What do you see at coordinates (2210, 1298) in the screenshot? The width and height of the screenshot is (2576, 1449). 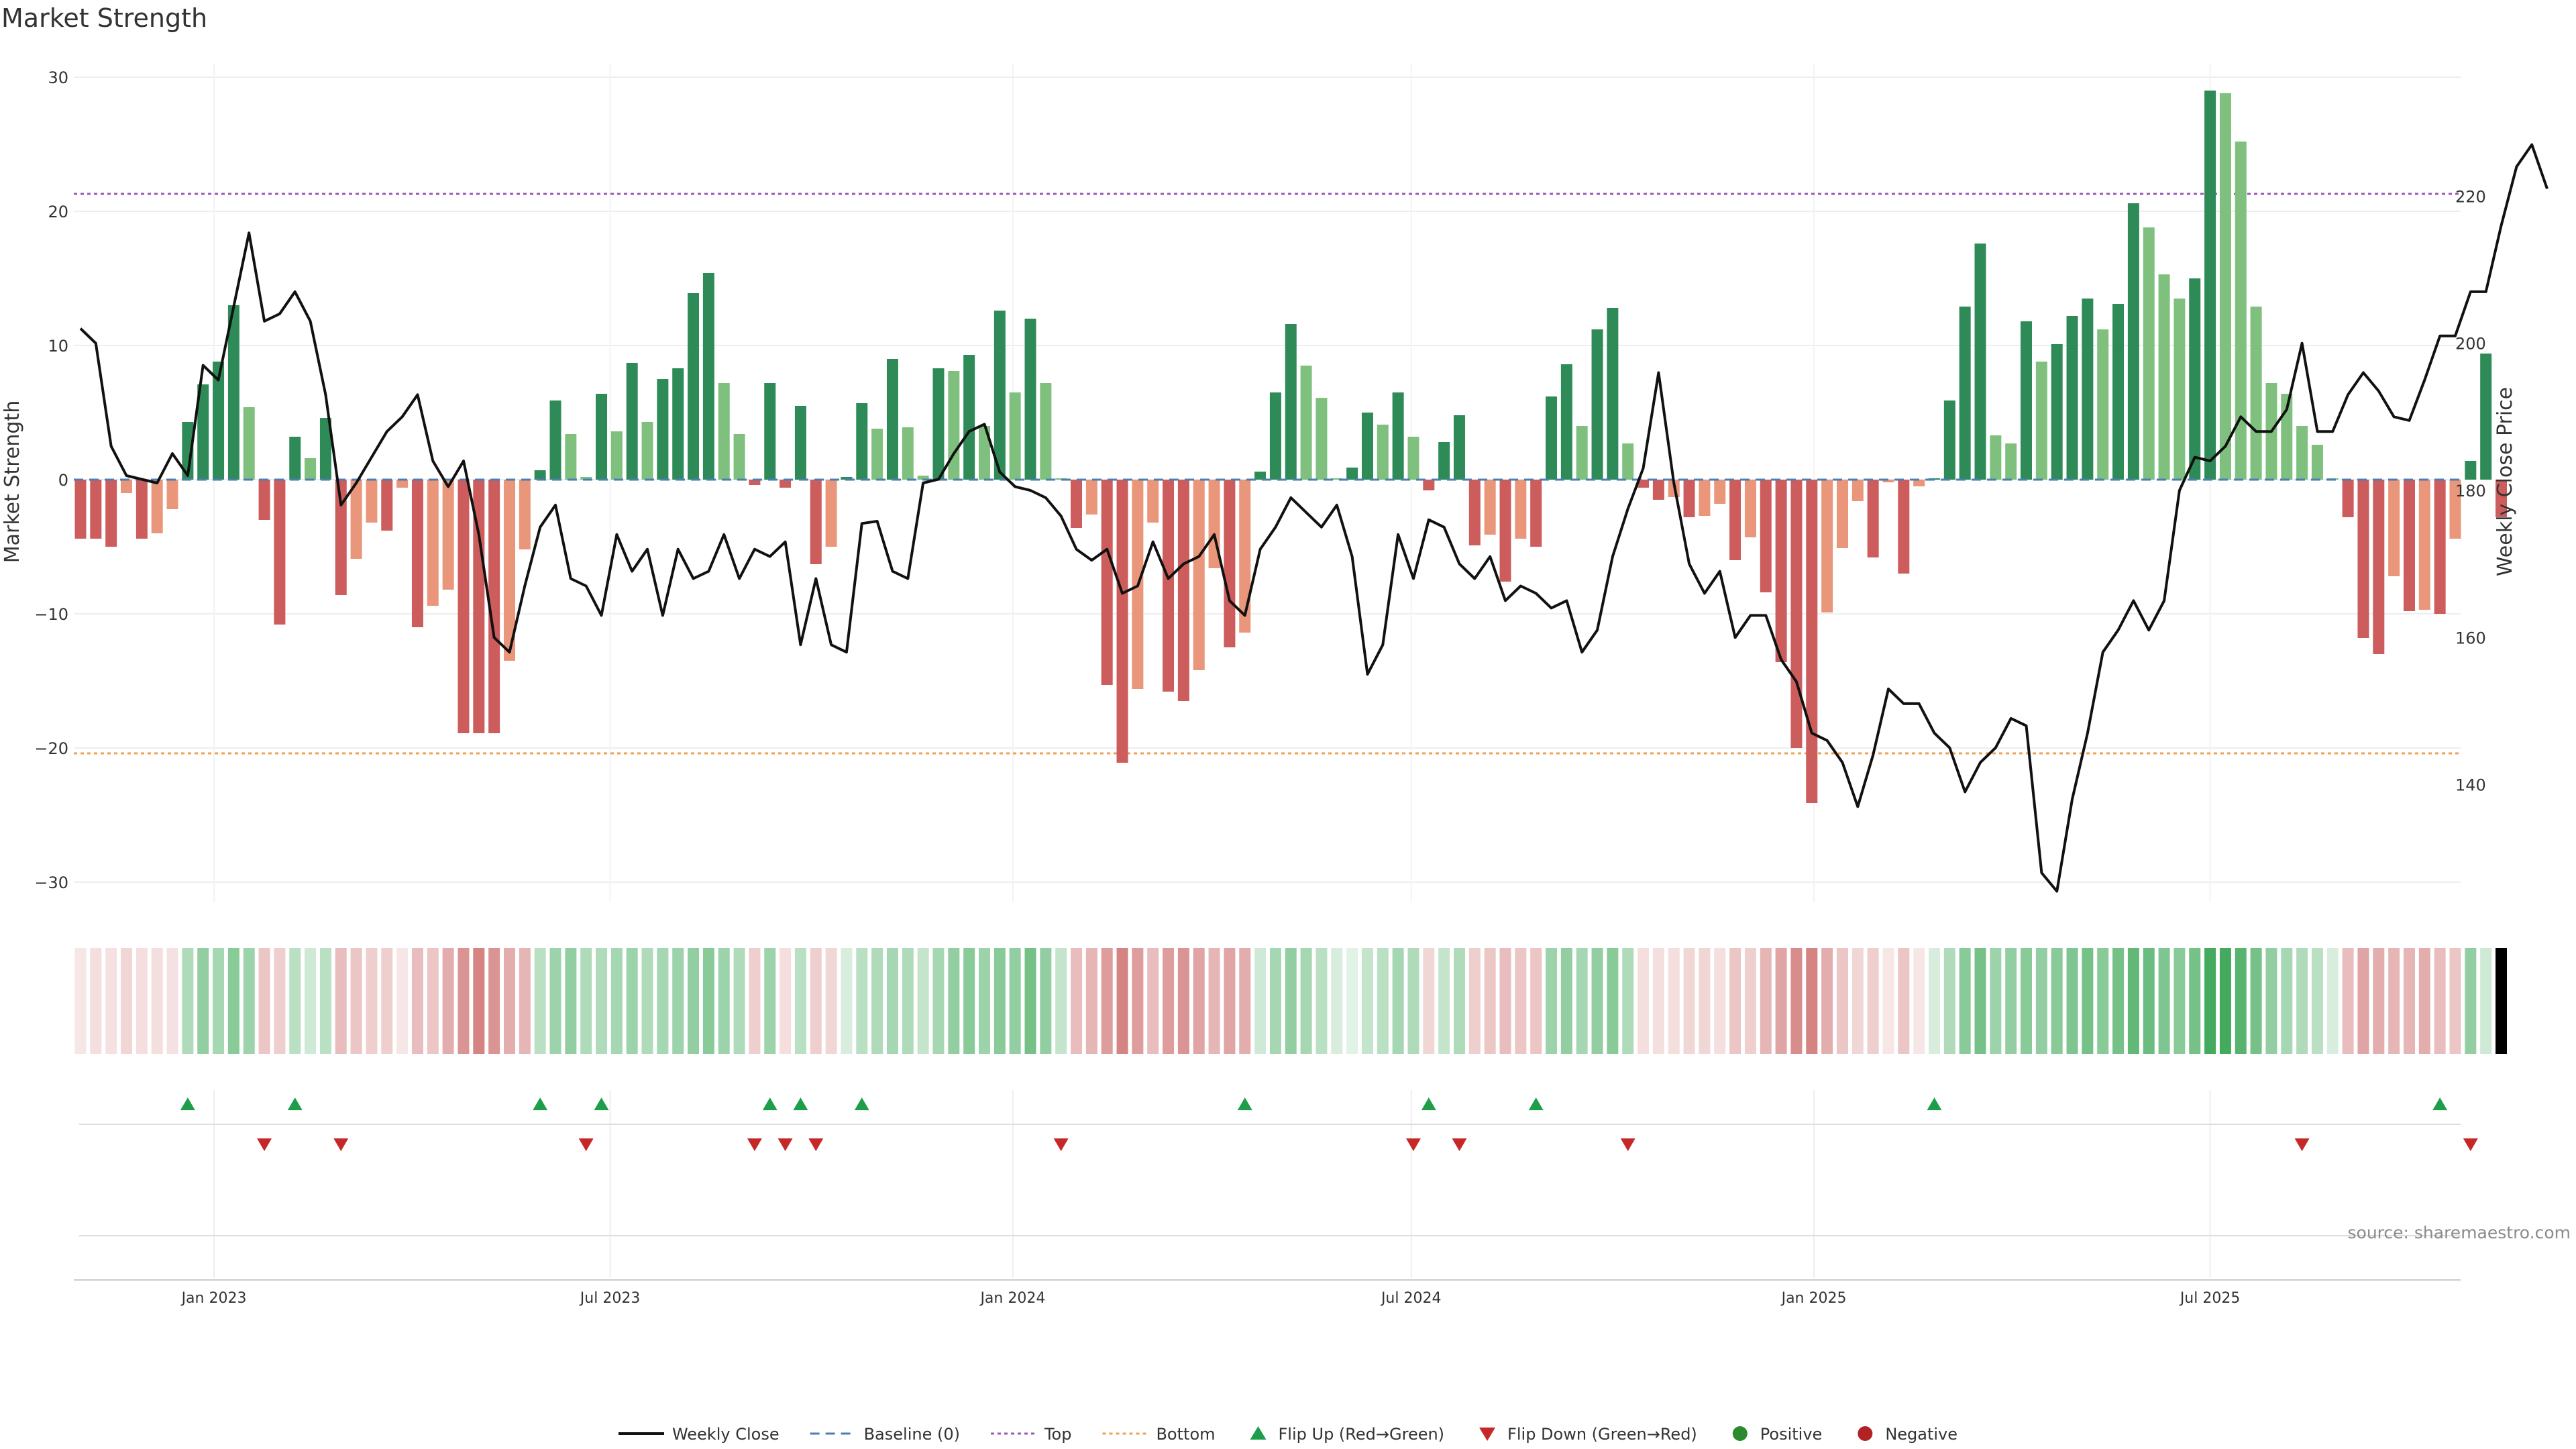 I see `x-tick-label: Jul 2025` at bounding box center [2210, 1298].